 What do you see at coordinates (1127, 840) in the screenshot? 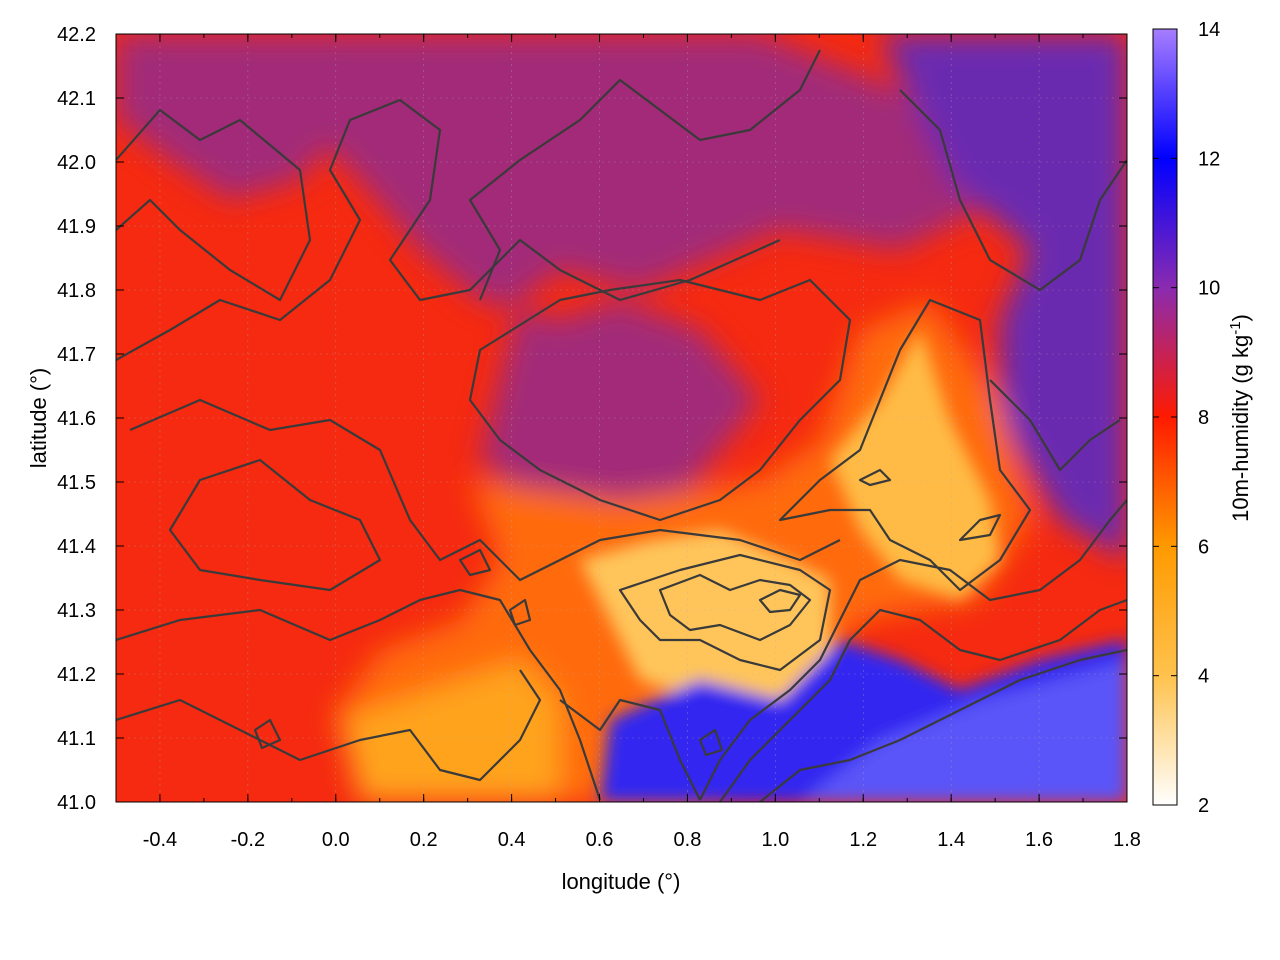
I see `x-tick-label: 1.8` at bounding box center [1127, 840].